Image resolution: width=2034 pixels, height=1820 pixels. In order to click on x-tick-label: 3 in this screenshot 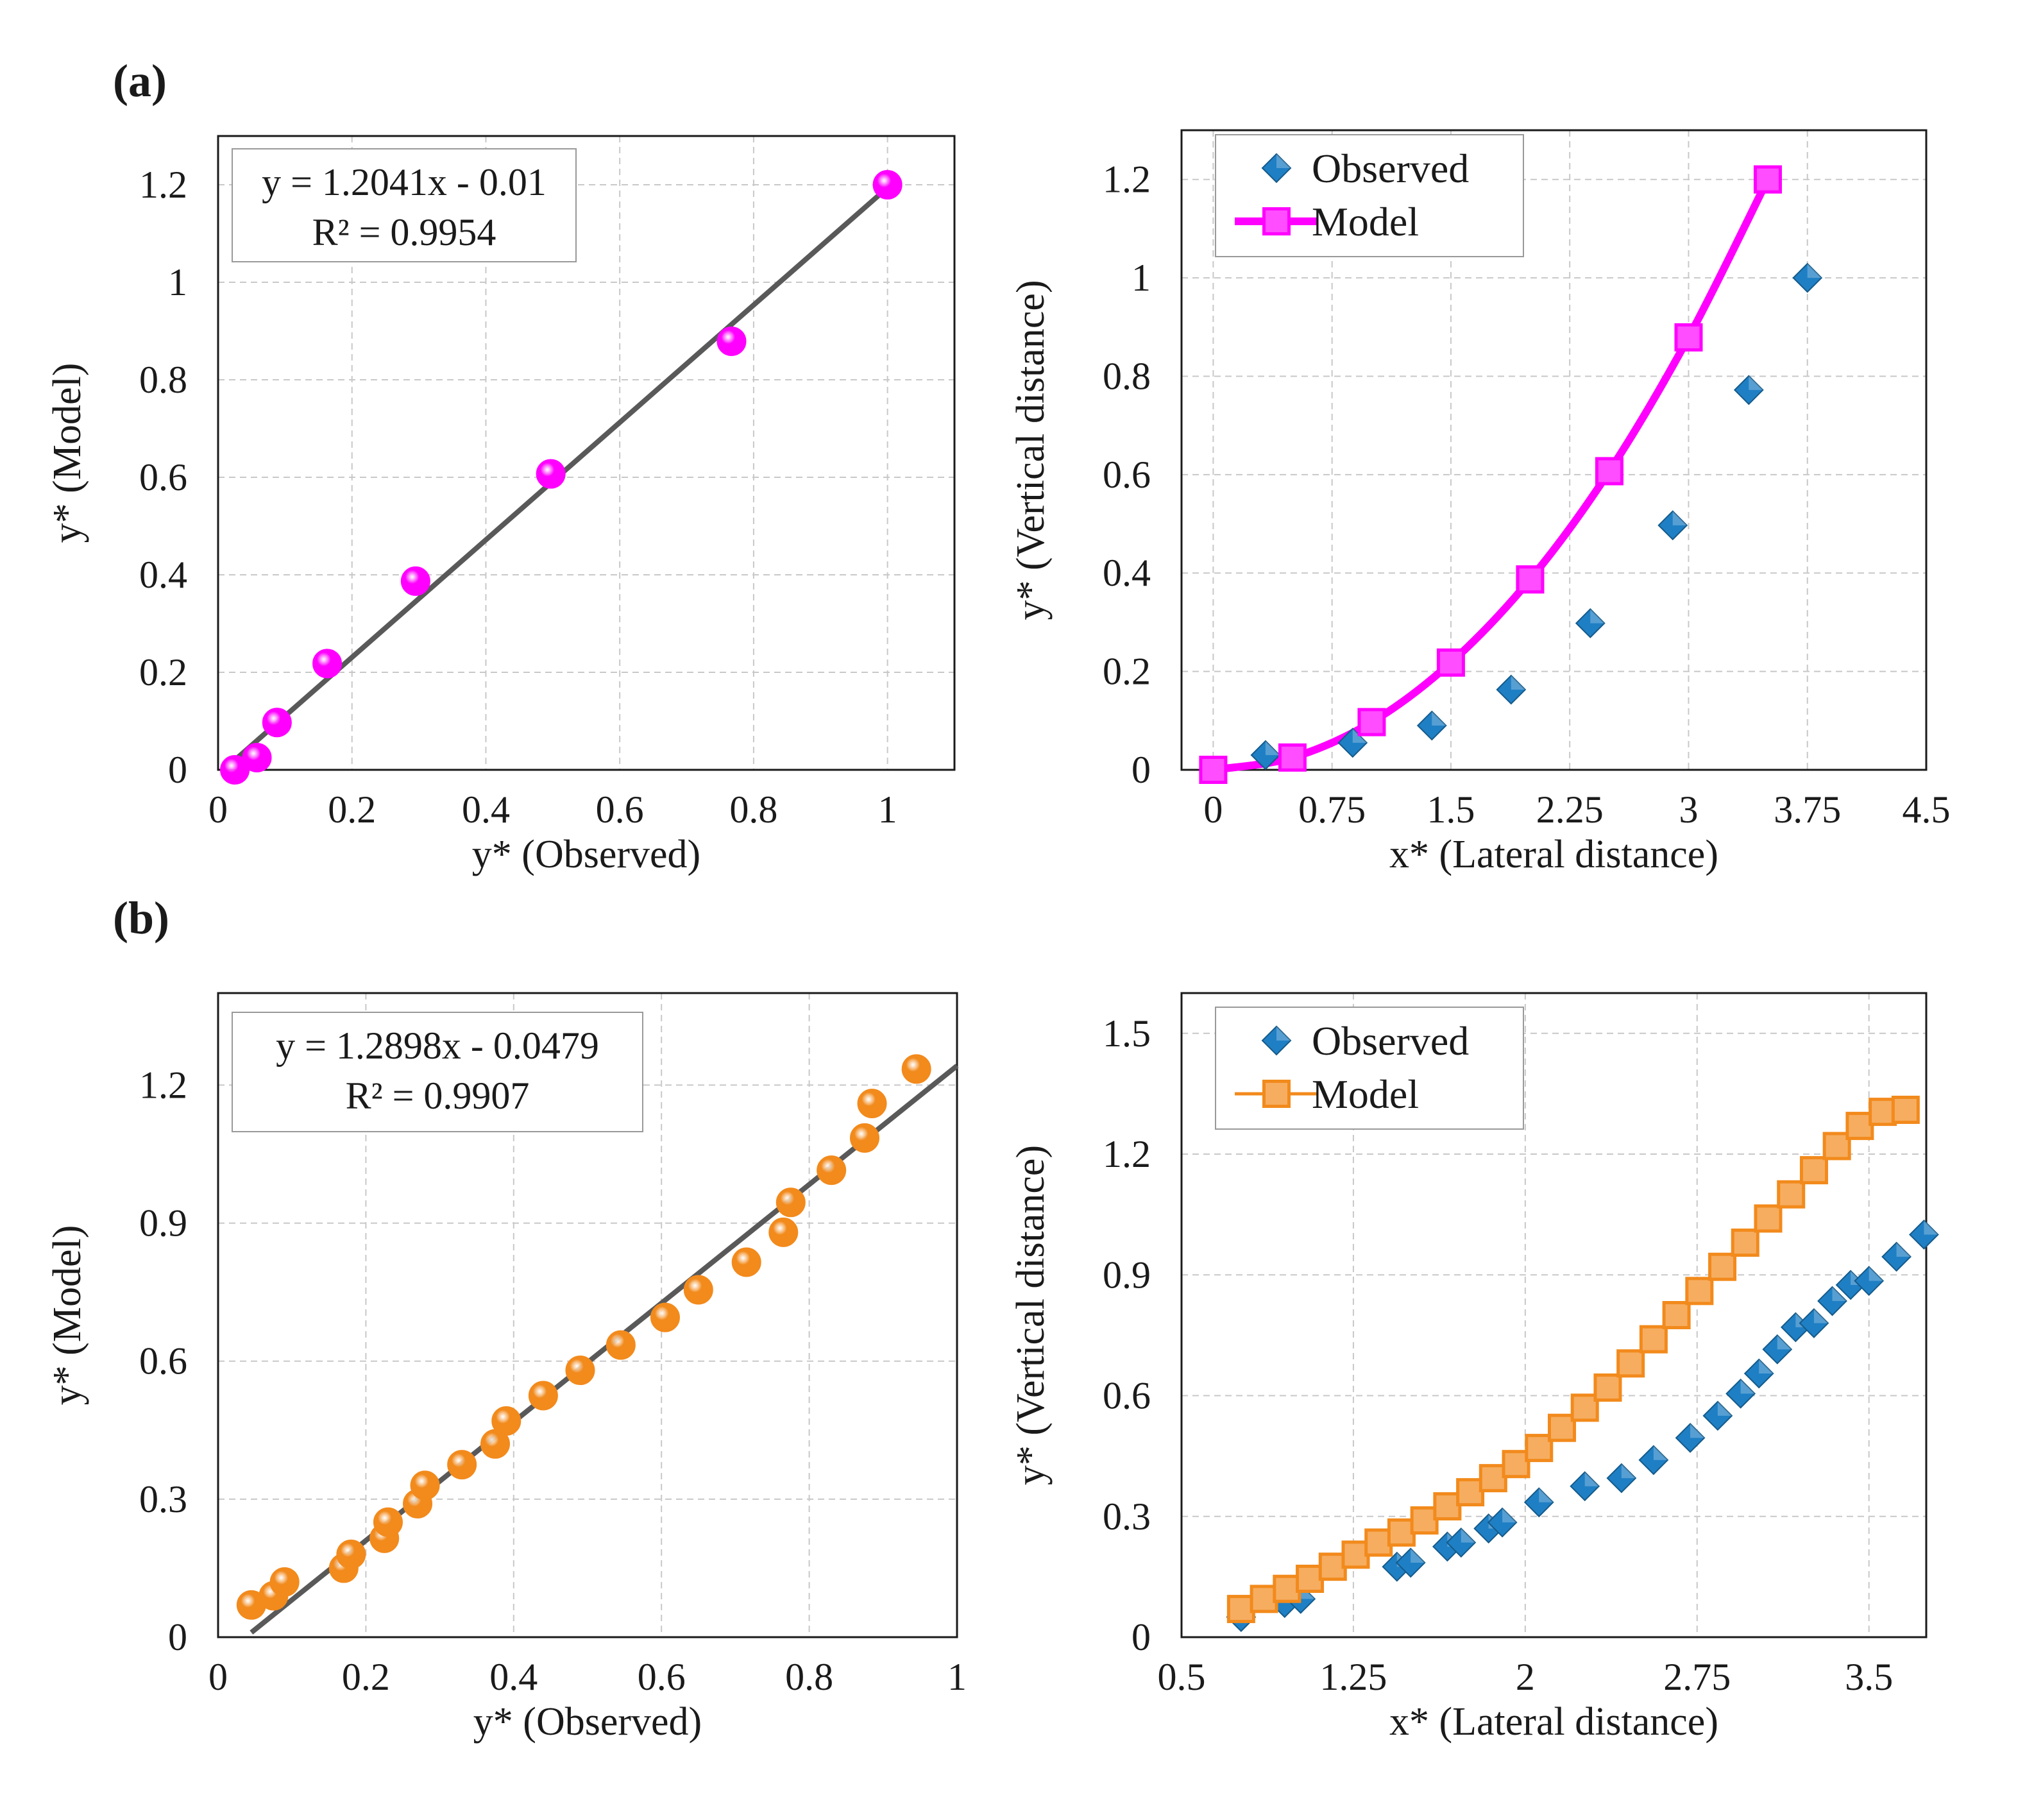, I will do `click(1688, 810)`.